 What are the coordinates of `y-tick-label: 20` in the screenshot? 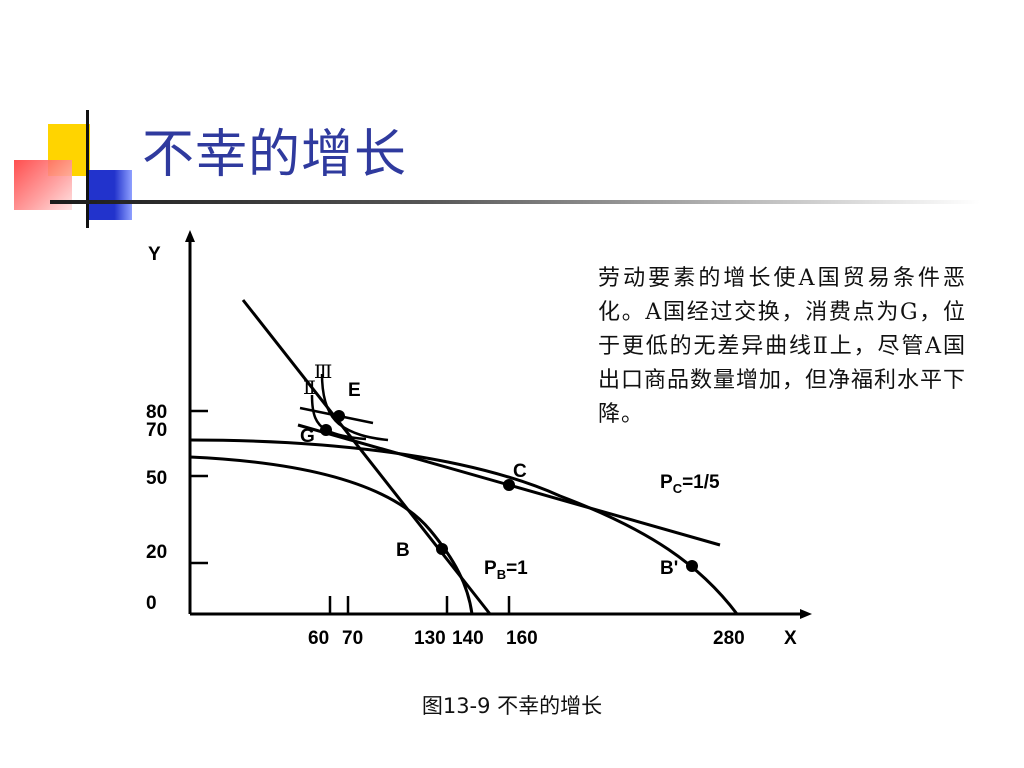 It's located at (156, 552).